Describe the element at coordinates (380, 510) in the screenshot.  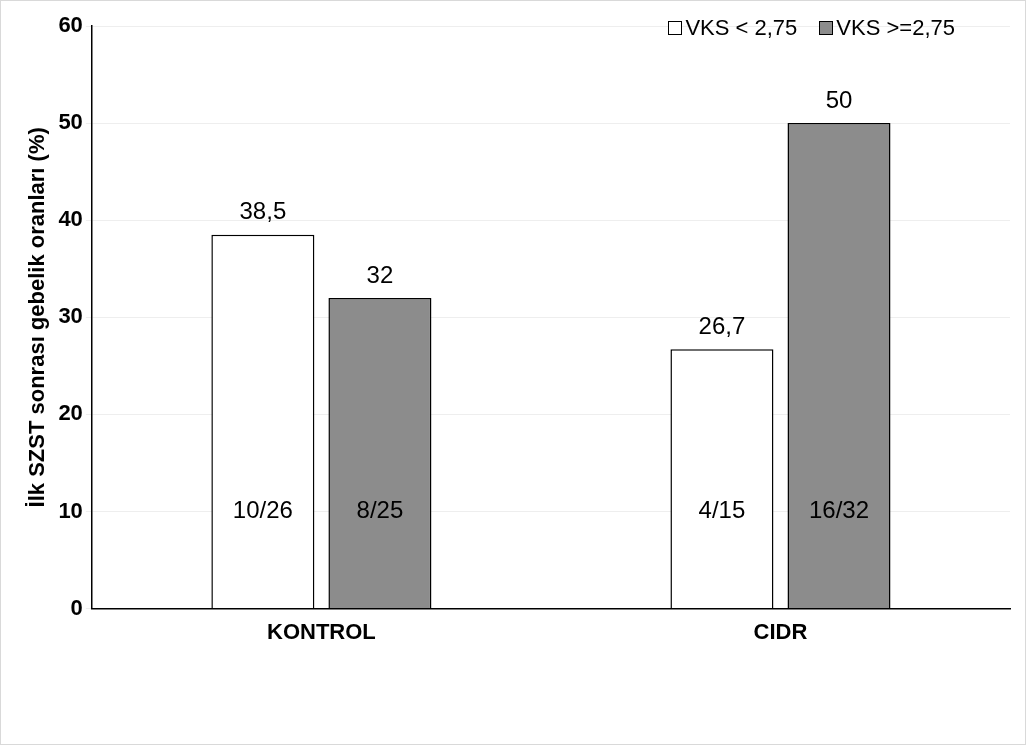
I see `annotation: 8/25` at that location.